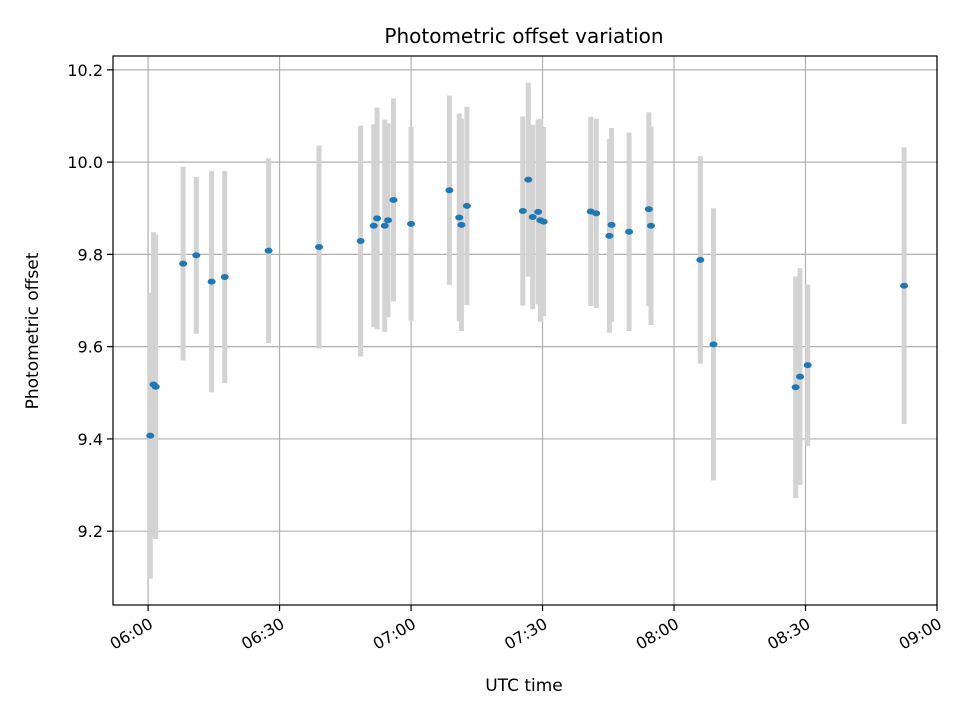  Describe the element at coordinates (85, 162) in the screenshot. I see `y-tick-label: 10.0` at that location.